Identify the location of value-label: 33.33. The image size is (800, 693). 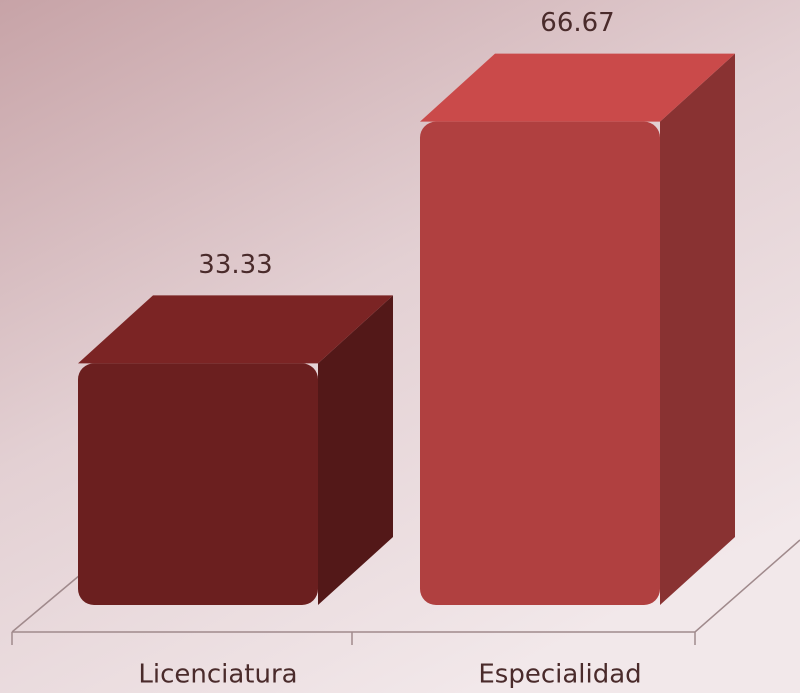
(235, 265).